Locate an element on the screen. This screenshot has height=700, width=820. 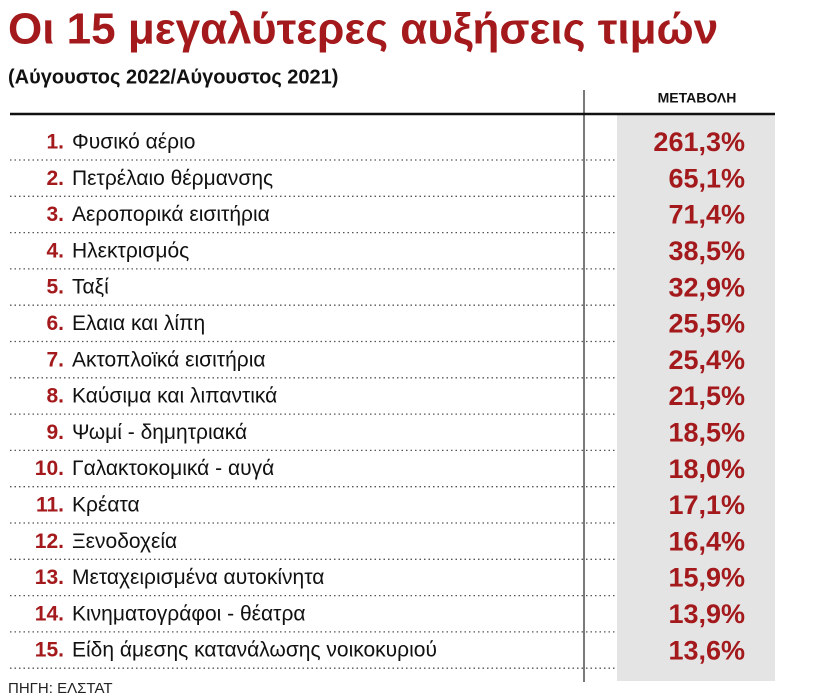
column-header: ΜΕΤΑΒΟΛΗ is located at coordinates (697, 98).